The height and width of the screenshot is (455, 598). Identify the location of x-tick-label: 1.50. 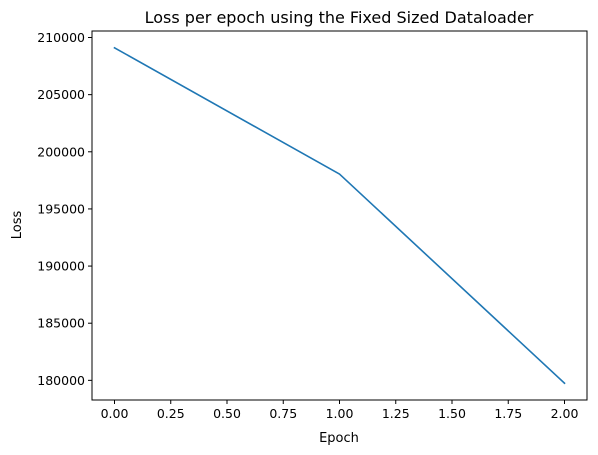
(452, 413).